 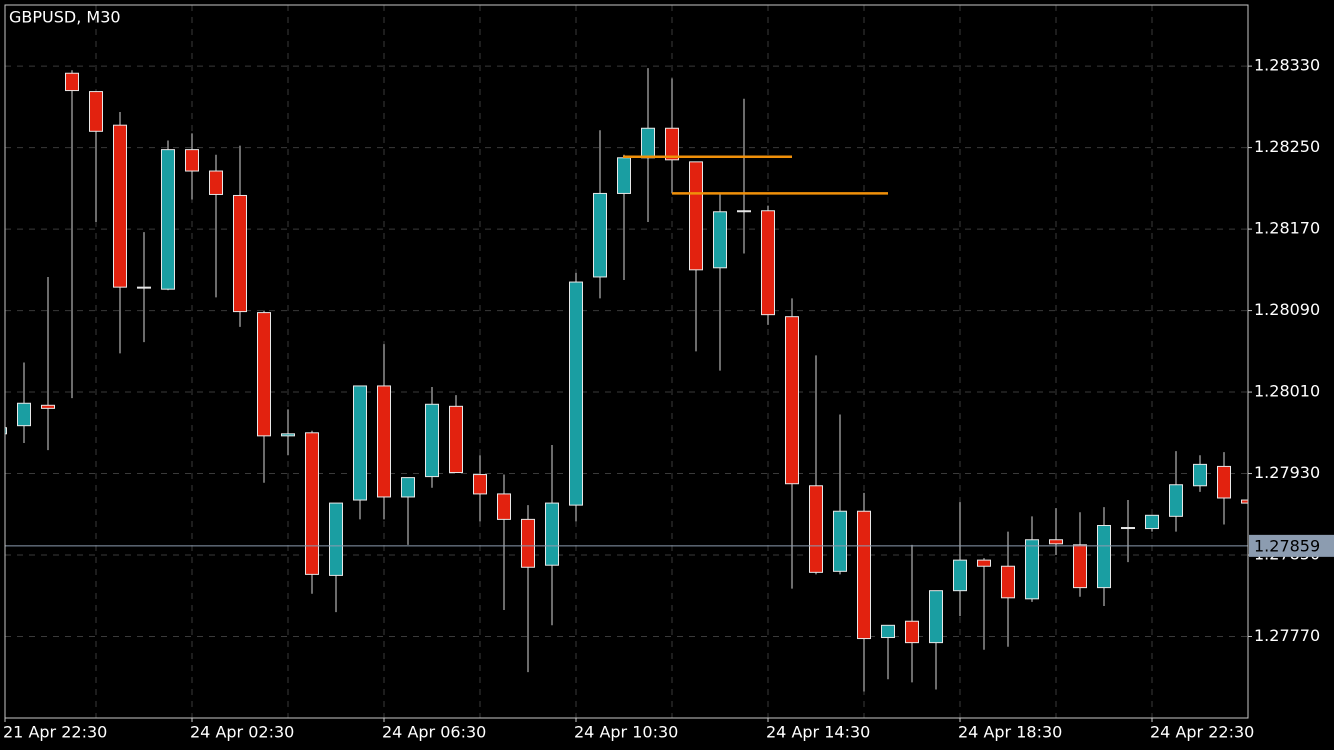 What do you see at coordinates (1287, 65) in the screenshot?
I see `y-tick-label: 1.28330` at bounding box center [1287, 65].